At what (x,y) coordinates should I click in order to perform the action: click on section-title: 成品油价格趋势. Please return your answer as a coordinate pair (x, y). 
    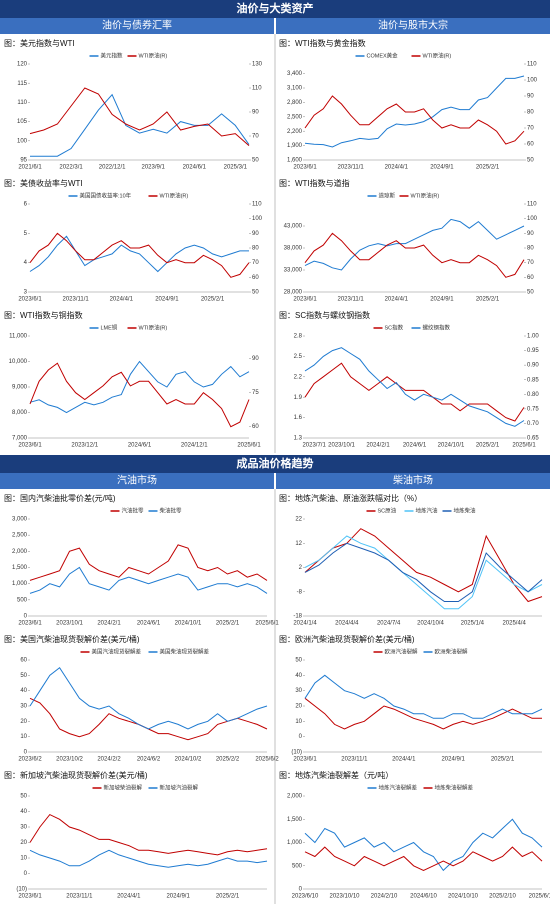
    Looking at the image, I should click on (275, 463).